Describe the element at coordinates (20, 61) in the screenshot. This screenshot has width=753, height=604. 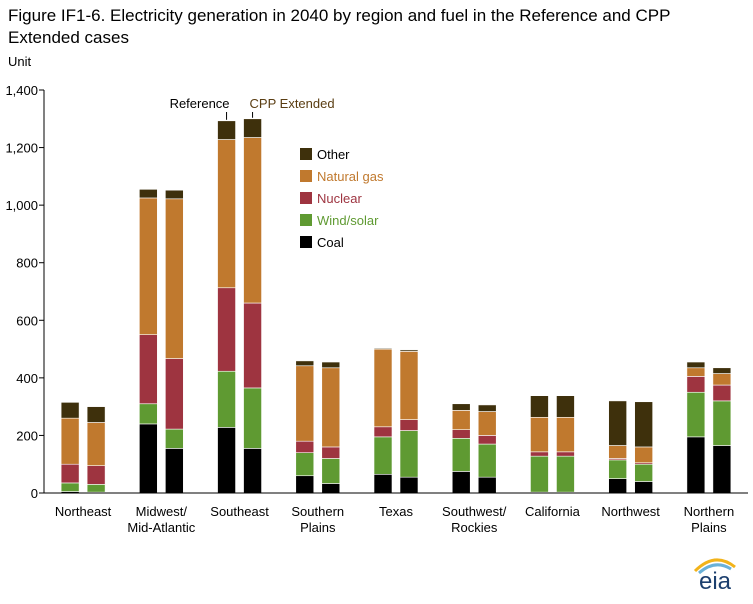
I see `y-axis-unit-label: Unit` at that location.